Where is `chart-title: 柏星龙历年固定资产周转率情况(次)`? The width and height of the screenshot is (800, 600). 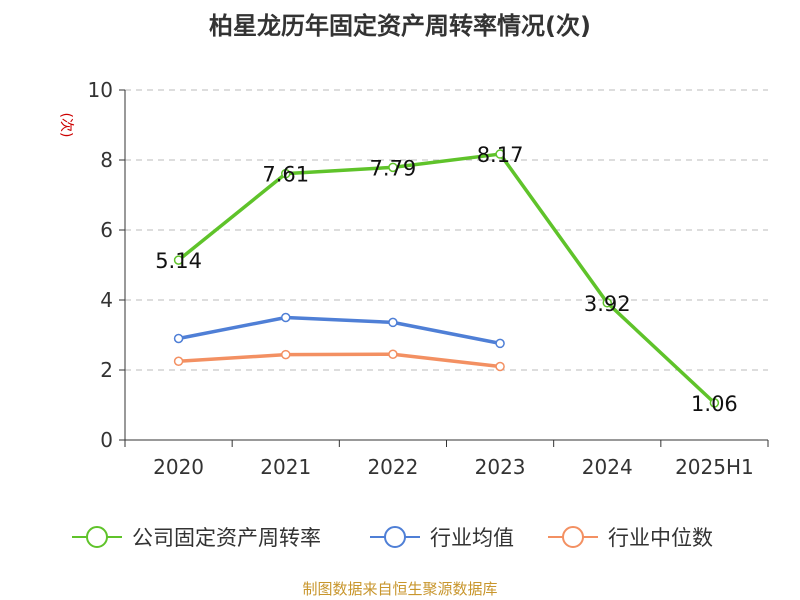 chart-title: 柏星龙历年固定资产周转率情况(次) is located at coordinates (400, 26).